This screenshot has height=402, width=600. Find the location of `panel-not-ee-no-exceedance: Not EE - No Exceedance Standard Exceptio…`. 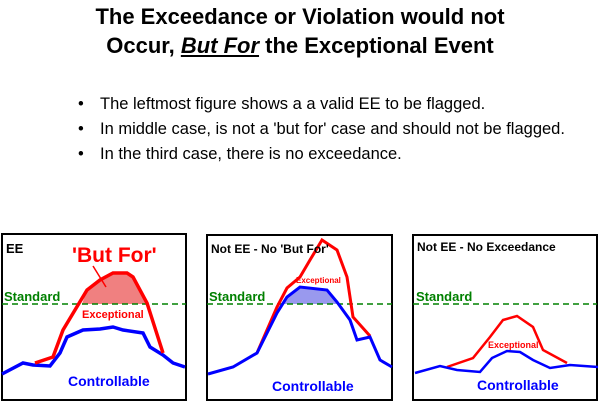

panel-not-ee-no-exceedance: Not EE - No Exceedance Standard Exceptio… is located at coordinates (505, 317).